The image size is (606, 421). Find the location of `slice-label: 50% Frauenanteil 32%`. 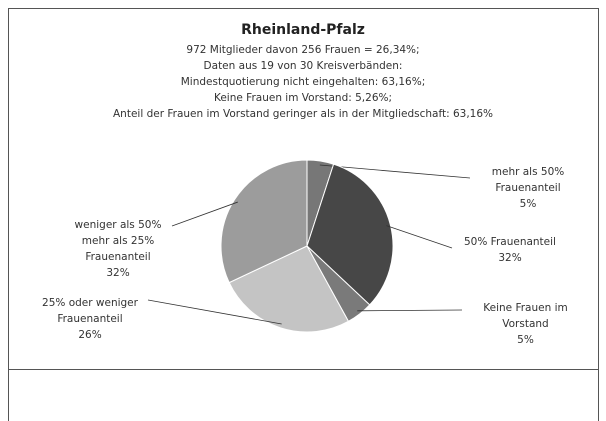

slice-label: 50% Frauenanteil 32% is located at coordinates (510, 250).